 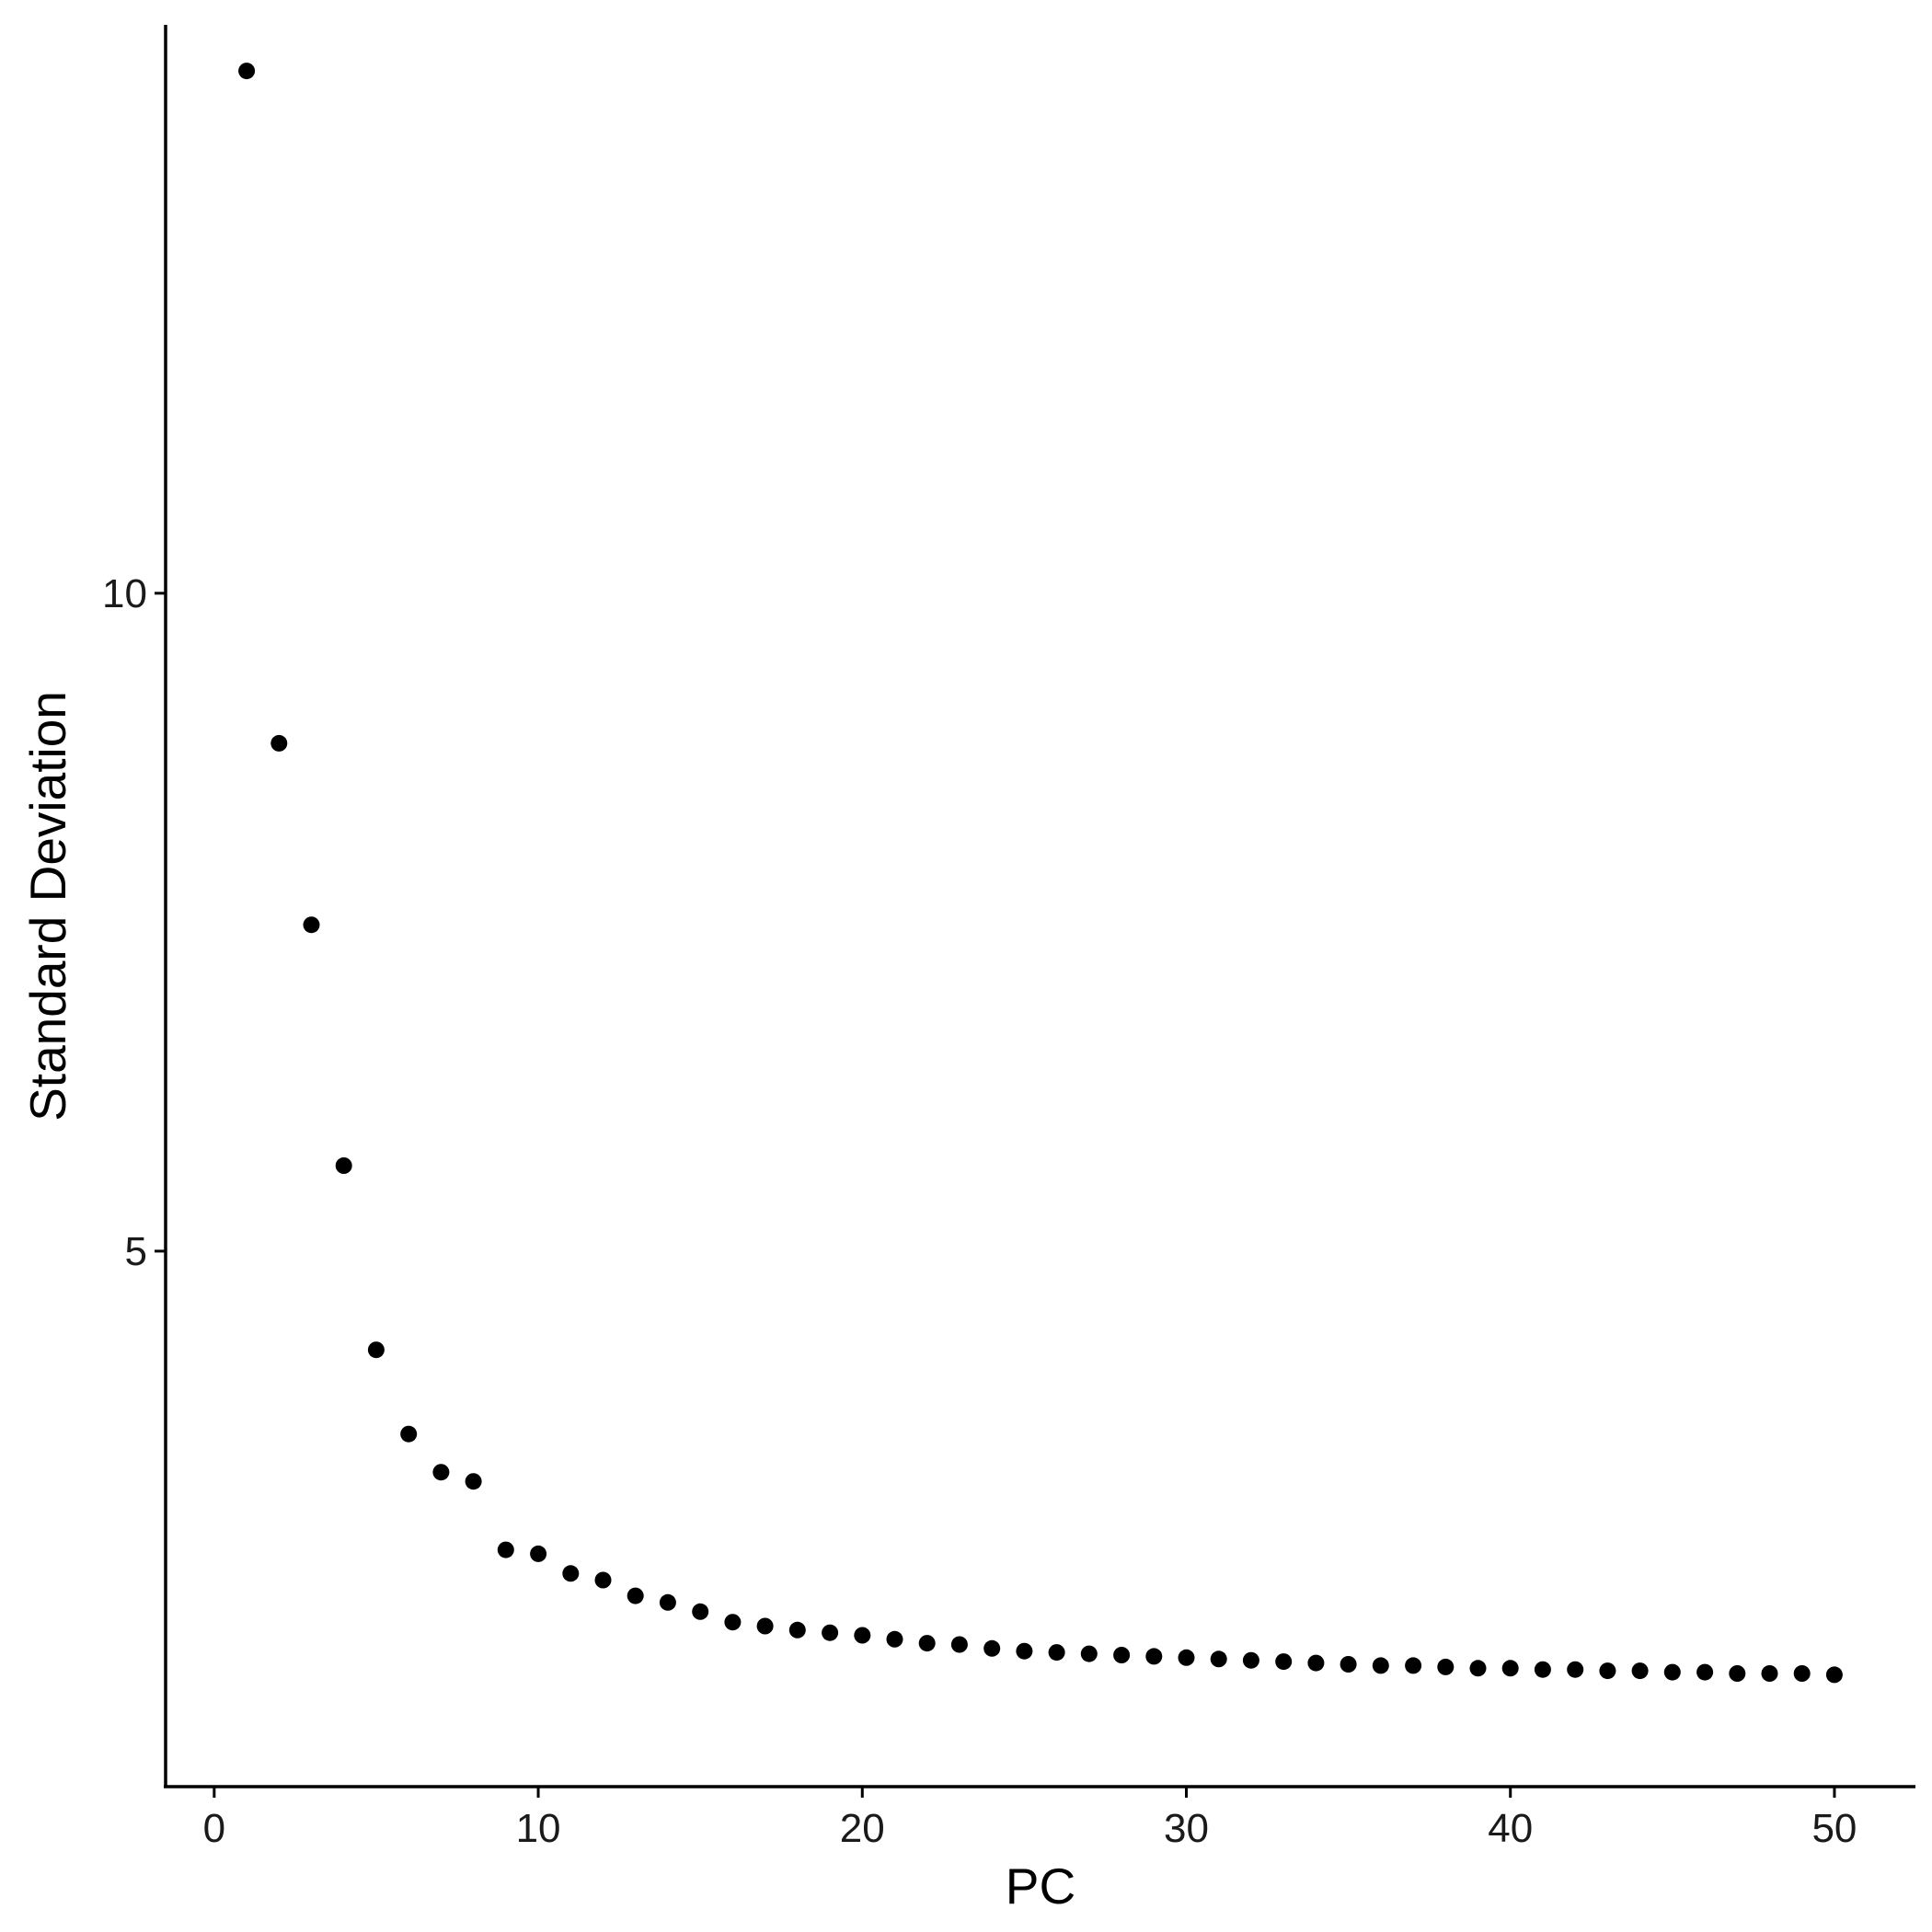 I want to click on y-axis-ticks: 5 10, so click(x=134, y=922).